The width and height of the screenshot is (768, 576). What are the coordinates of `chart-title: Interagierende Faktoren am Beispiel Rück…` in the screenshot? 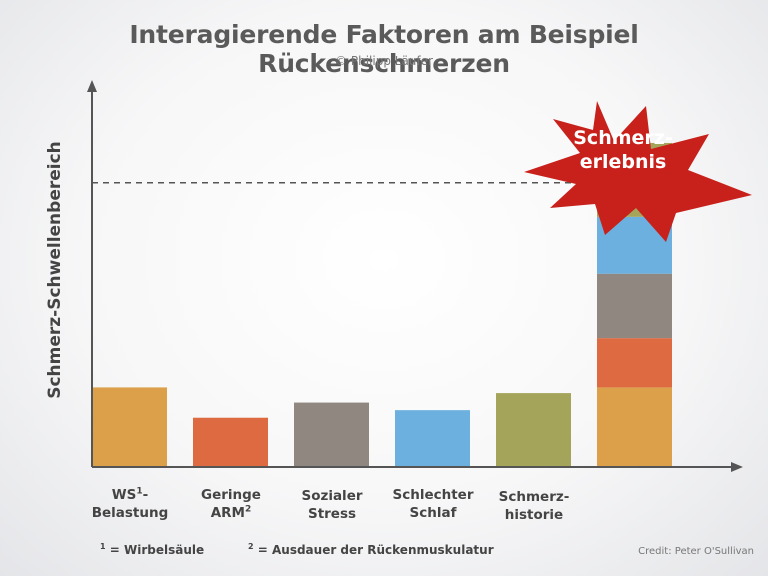 It's located at (384, 49).